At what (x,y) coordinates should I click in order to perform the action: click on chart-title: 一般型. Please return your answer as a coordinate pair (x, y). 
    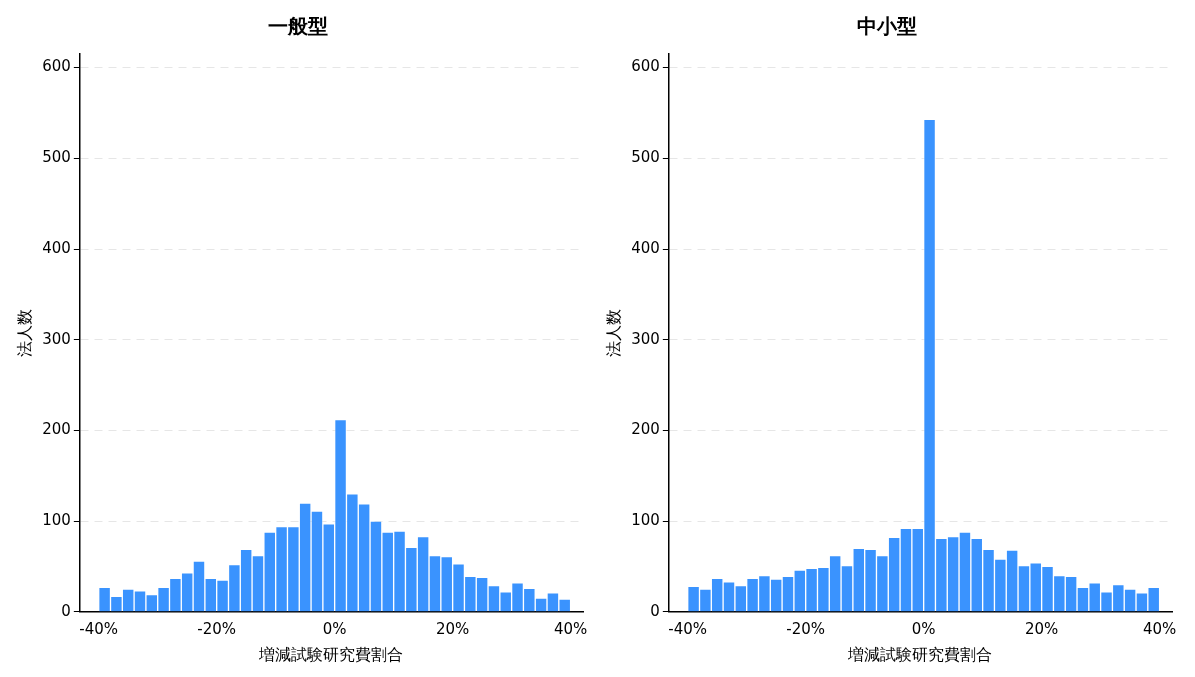
    Looking at the image, I should click on (297, 26).